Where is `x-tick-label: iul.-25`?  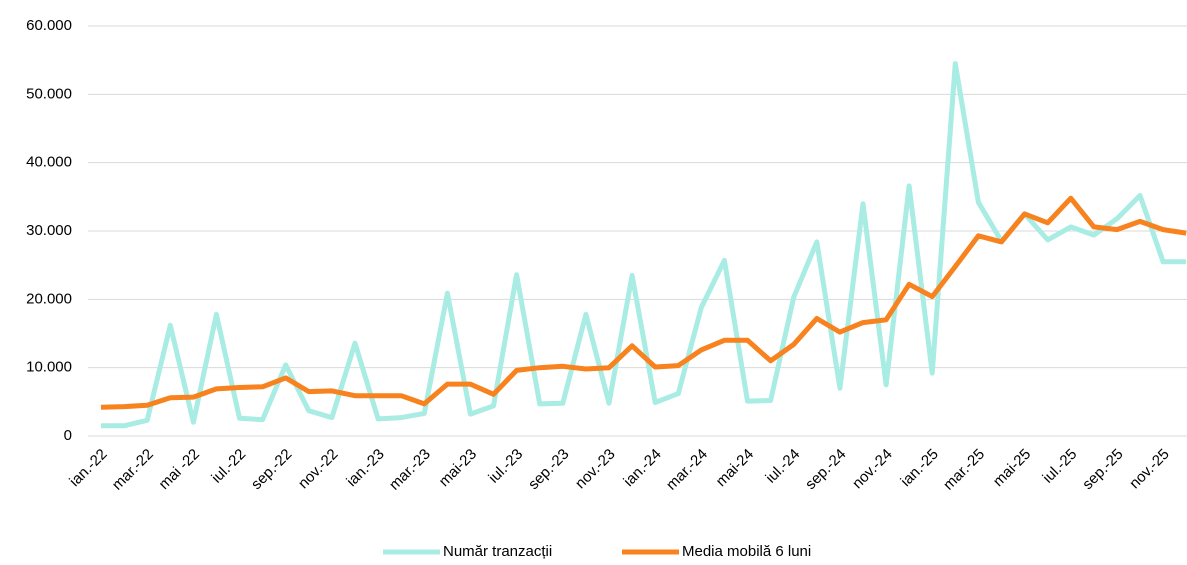
x-tick-label: iul.-25 is located at coordinates (1060, 466).